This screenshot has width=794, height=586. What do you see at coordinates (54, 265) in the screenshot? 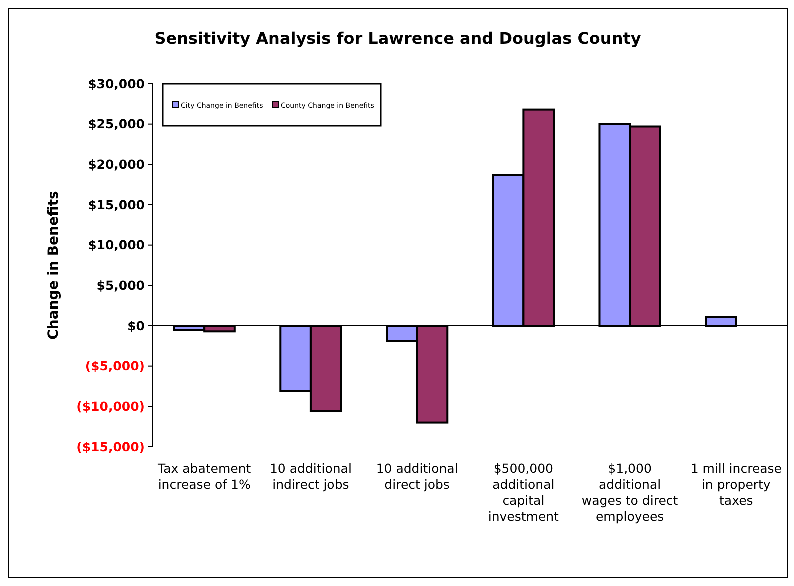
I see `y-axis-title: Change in Benefits` at bounding box center [54, 265].